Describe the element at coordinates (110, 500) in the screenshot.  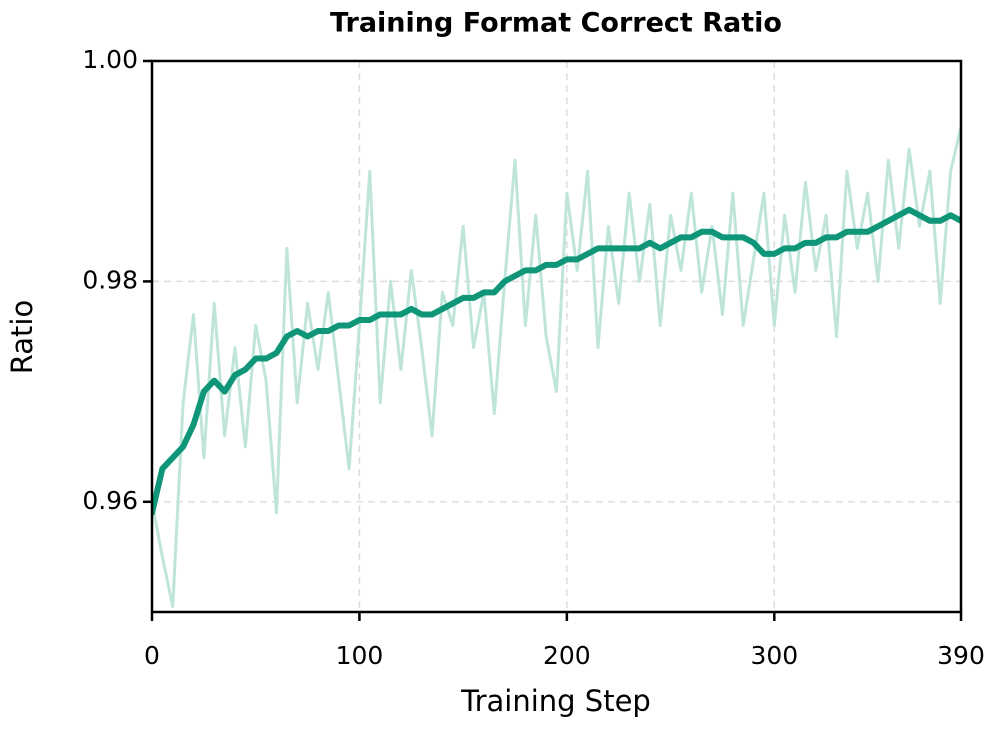
I see `y-tick-label: 0.96` at that location.